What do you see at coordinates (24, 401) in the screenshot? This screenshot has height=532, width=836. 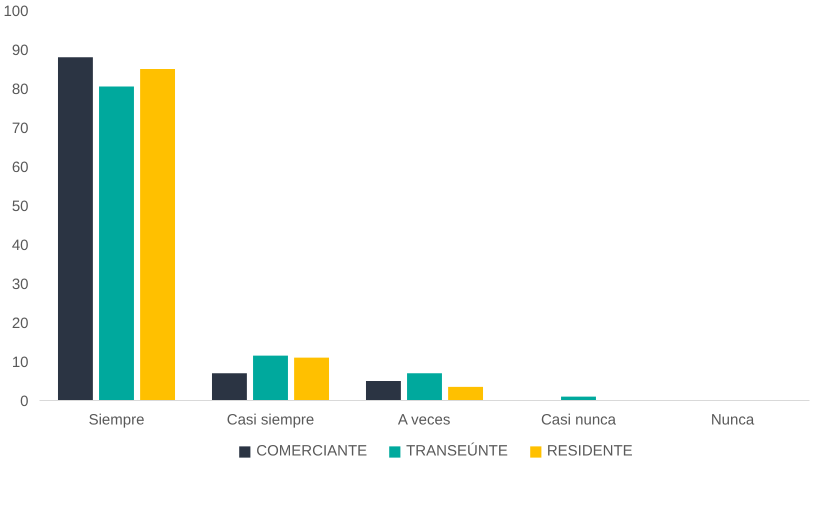 I see `y-tick-label: 0` at bounding box center [24, 401].